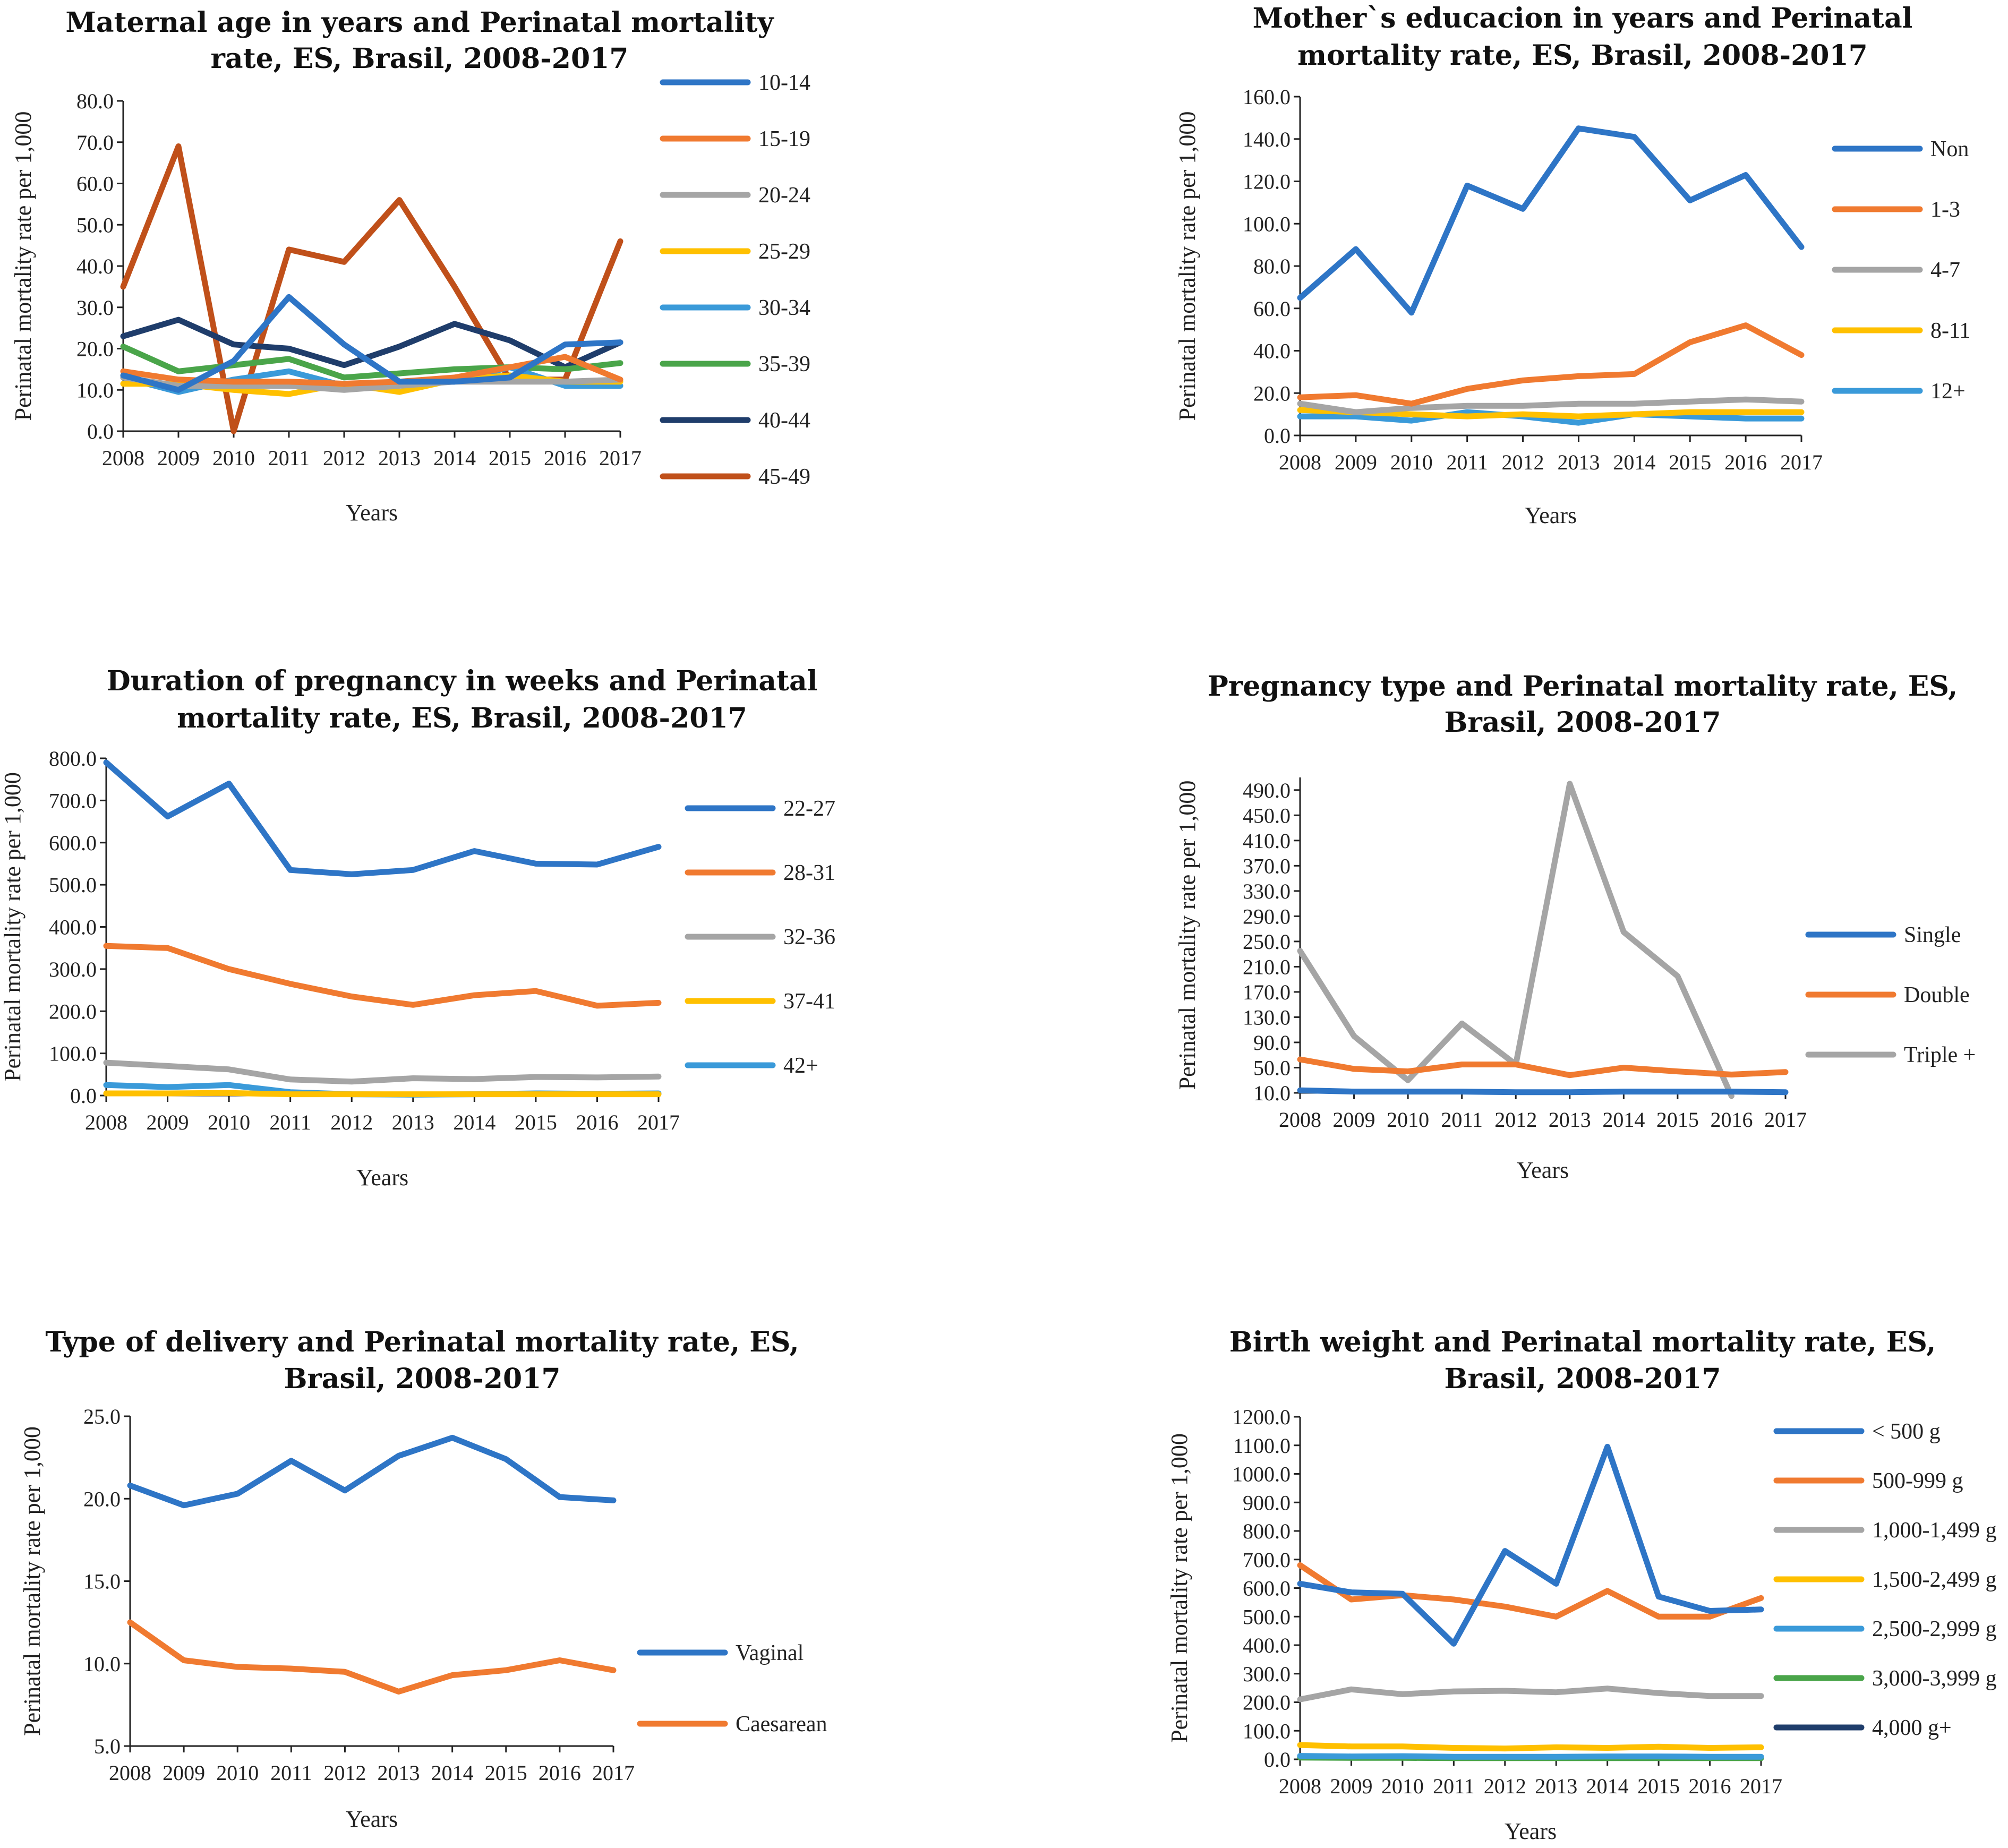  What do you see at coordinates (1945, 270) in the screenshot?
I see `legend-label: 4-7` at bounding box center [1945, 270].